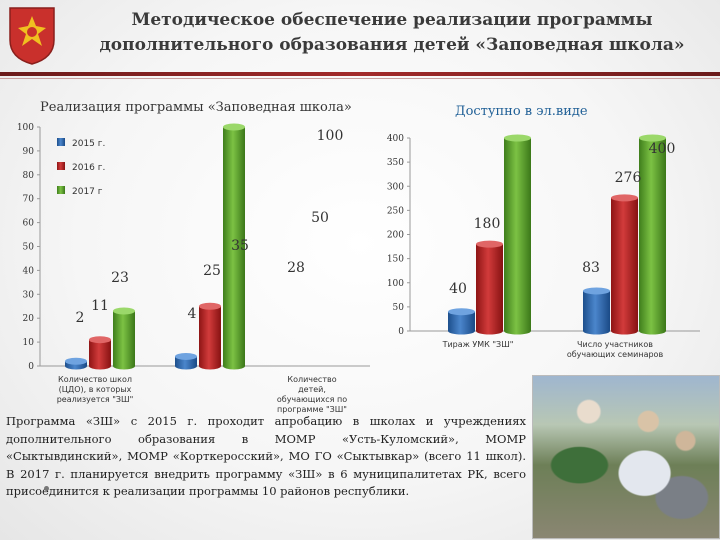 This screenshot has width=720, height=540. I want to click on left-bar-0-1-top, so click(100, 340).